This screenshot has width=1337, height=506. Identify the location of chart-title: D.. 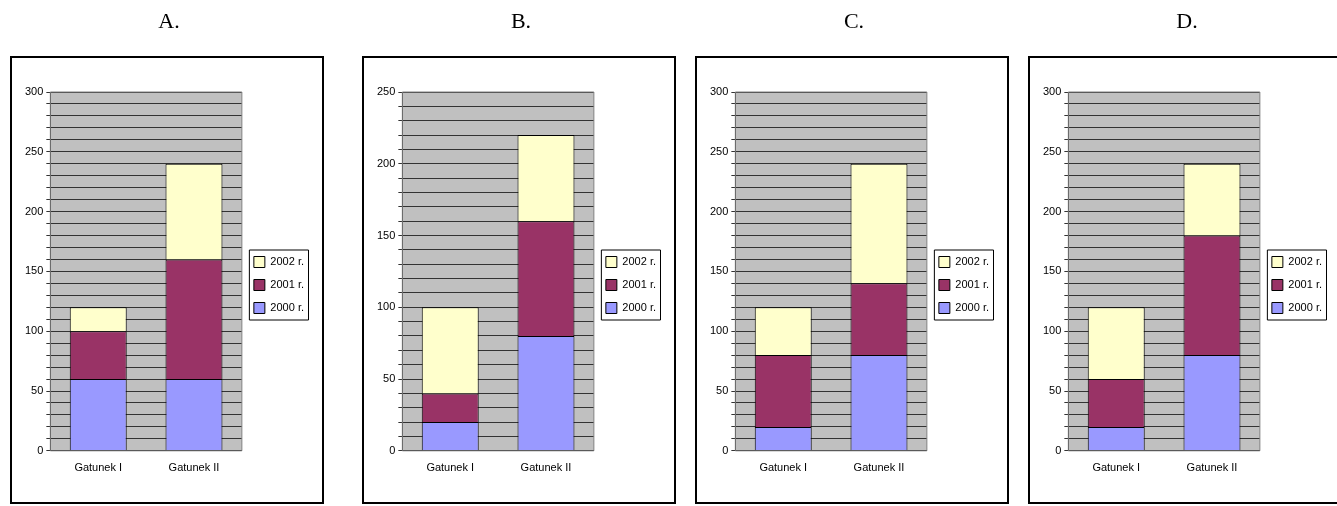
(1187, 21).